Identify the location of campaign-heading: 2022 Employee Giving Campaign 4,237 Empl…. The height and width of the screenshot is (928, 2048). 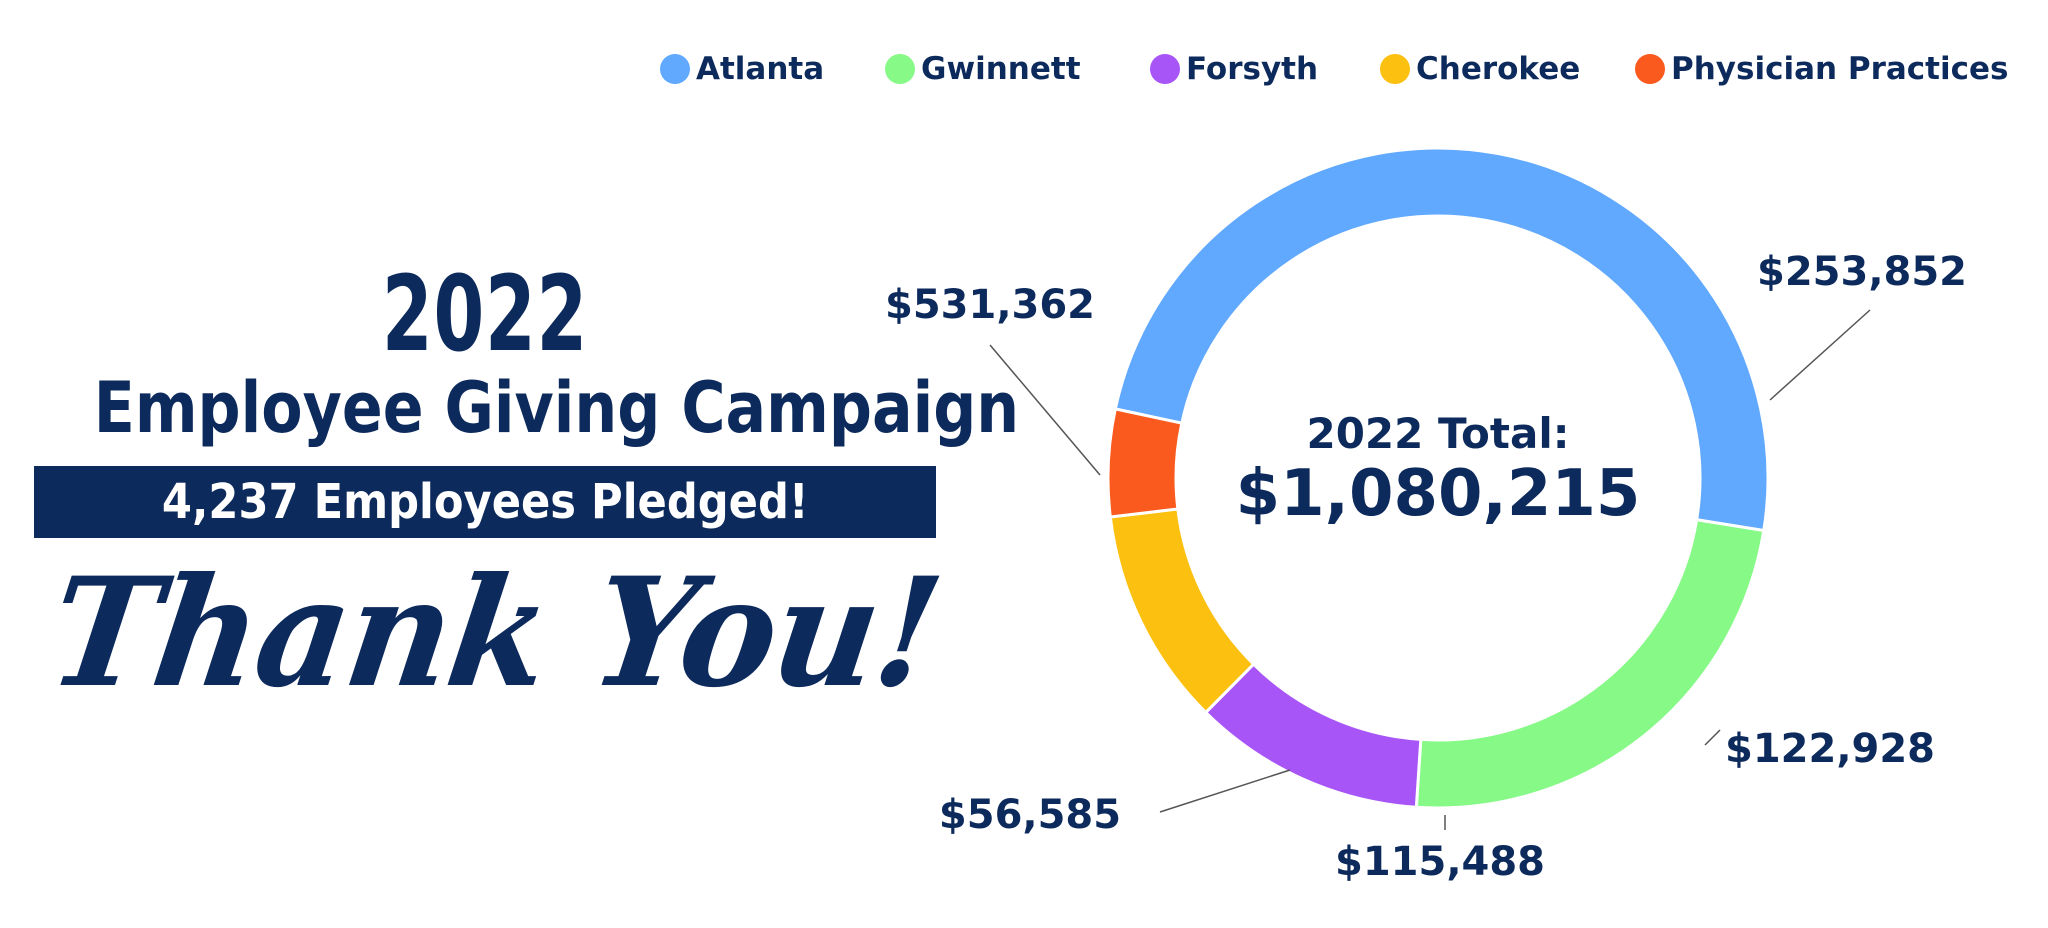
(525, 395).